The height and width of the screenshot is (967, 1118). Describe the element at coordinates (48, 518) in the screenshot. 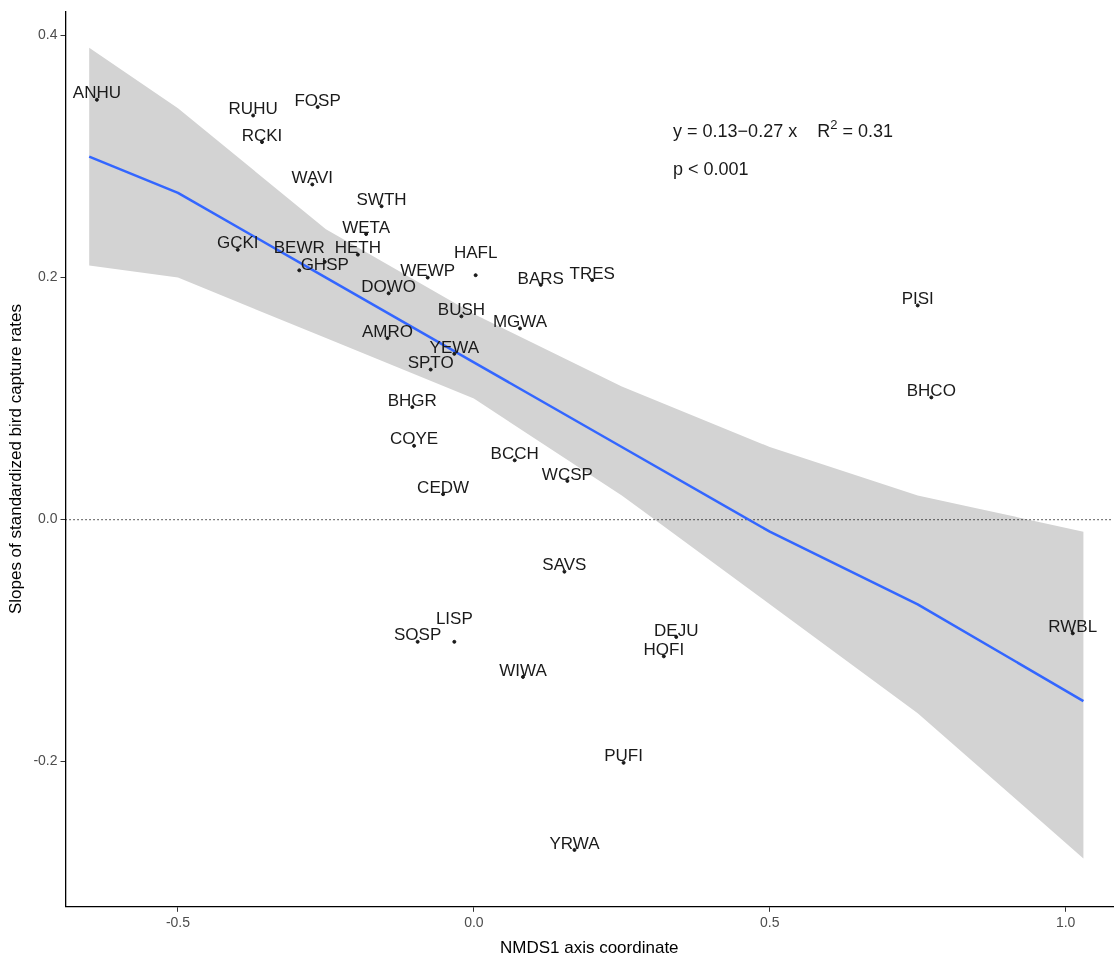

I see `y-tick-label: 0.0` at that location.